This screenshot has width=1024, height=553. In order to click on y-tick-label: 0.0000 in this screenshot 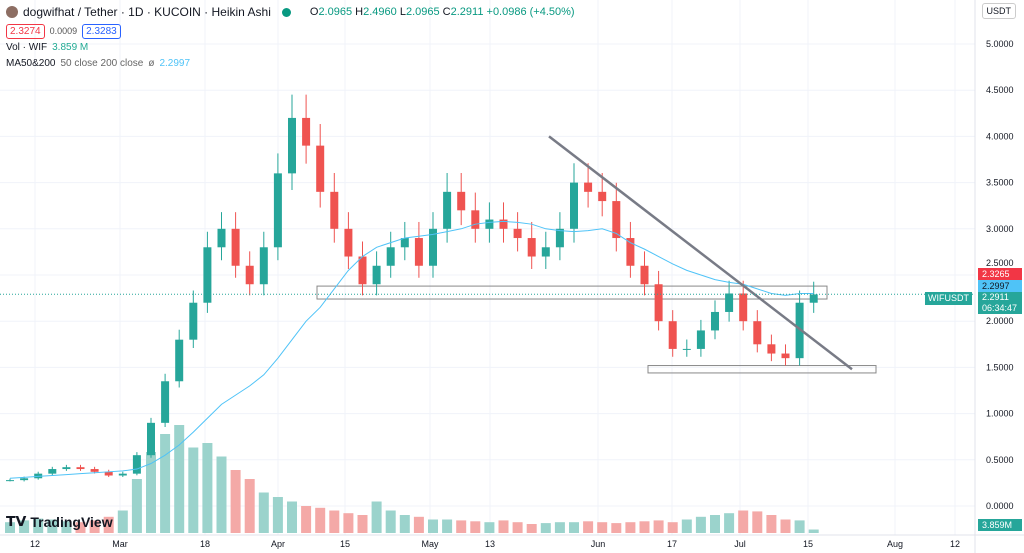, I will do `click(1000, 506)`.